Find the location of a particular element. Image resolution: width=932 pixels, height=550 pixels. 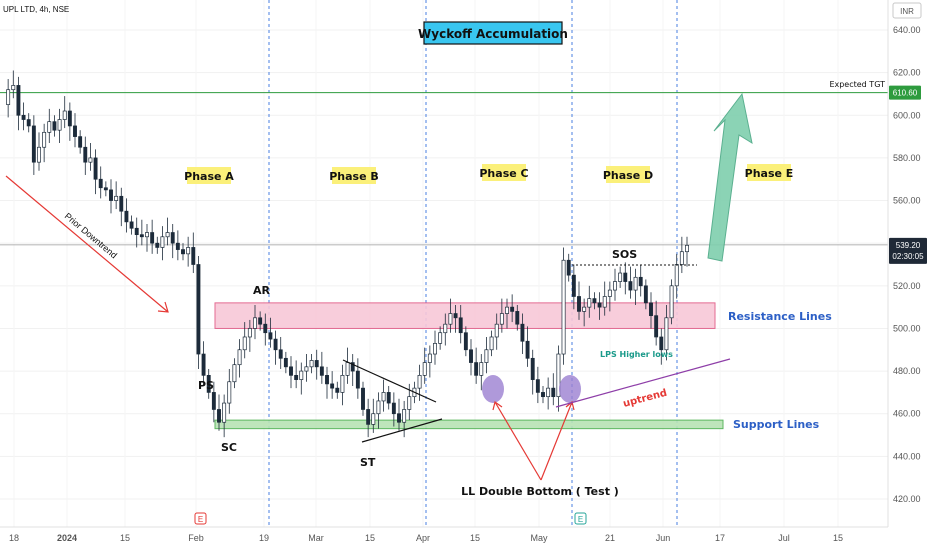

currency-badge is located at coordinates (907, 10).